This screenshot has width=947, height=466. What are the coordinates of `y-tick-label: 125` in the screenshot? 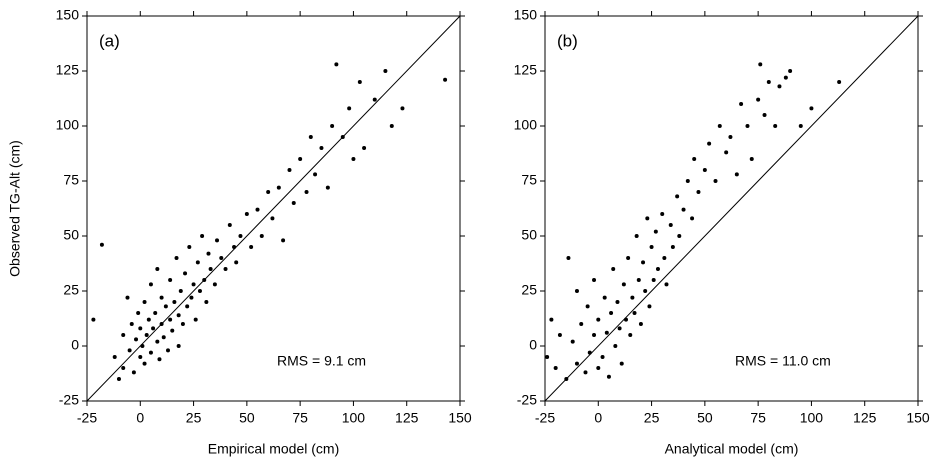 It's located at (526, 70).